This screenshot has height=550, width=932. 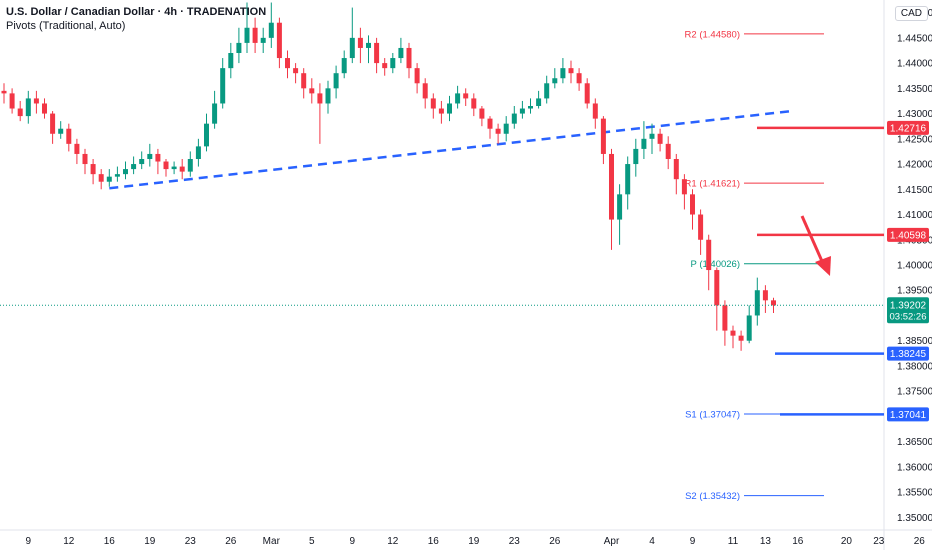 I want to click on trendline, so click(x=450, y=149).